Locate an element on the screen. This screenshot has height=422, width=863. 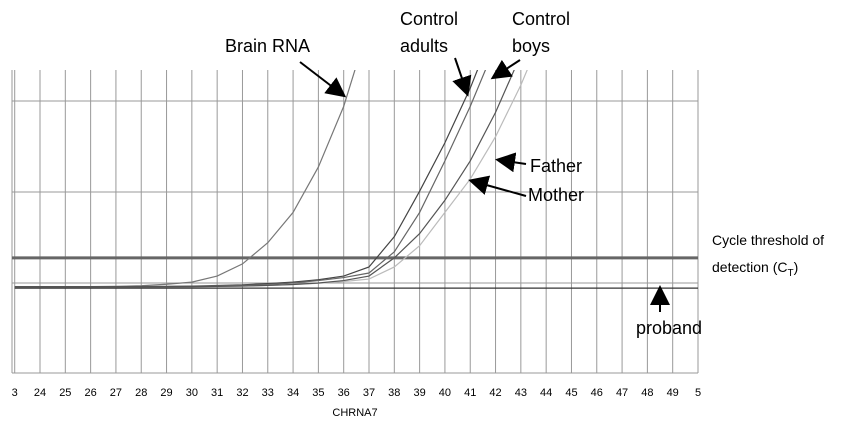
x-tick-label: 48 is located at coordinates (647, 393).